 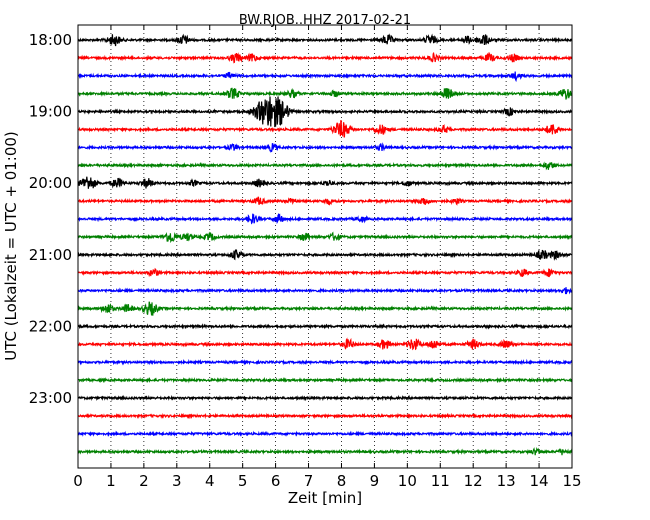 What do you see at coordinates (473, 481) in the screenshot?
I see `x-tick-label: 12` at bounding box center [473, 481].